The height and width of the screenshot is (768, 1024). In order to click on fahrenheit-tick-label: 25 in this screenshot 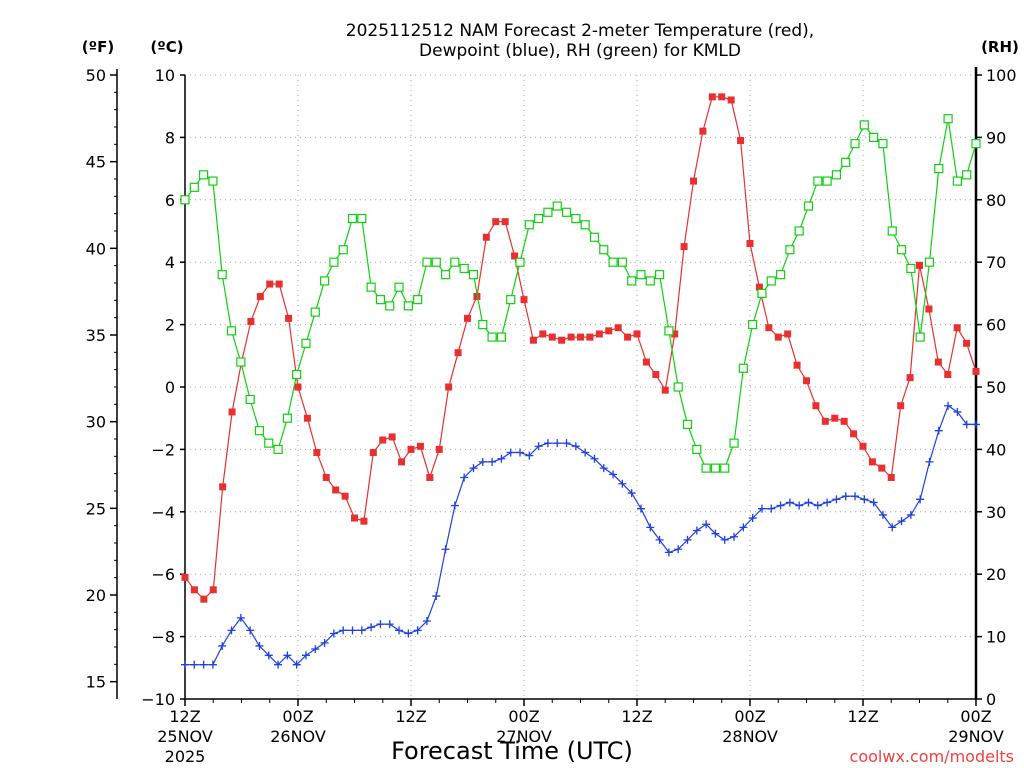, I will do `click(96, 508)`.